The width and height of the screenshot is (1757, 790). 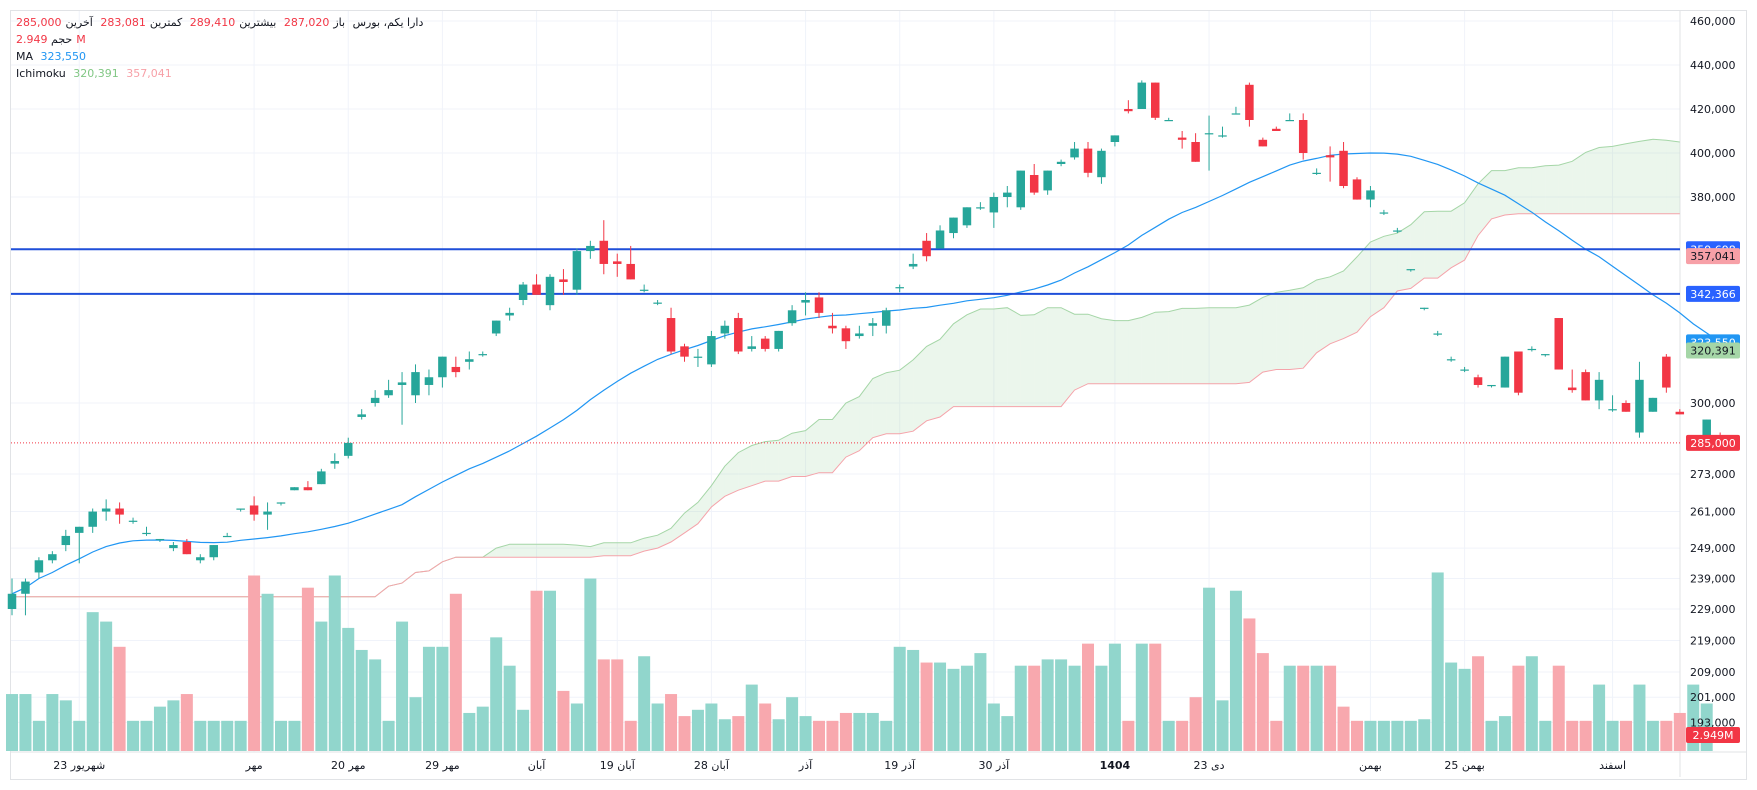 What do you see at coordinates (618, 765) in the screenshot?
I see `time-tick-label: 19 آبان` at bounding box center [618, 765].